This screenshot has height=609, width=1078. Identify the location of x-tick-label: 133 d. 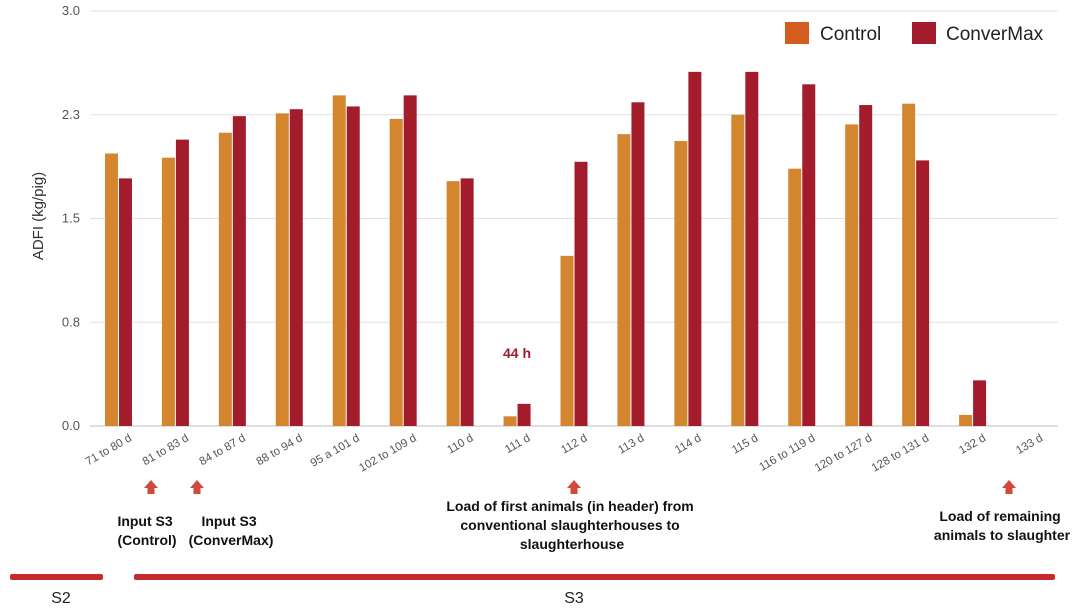
(1029, 444).